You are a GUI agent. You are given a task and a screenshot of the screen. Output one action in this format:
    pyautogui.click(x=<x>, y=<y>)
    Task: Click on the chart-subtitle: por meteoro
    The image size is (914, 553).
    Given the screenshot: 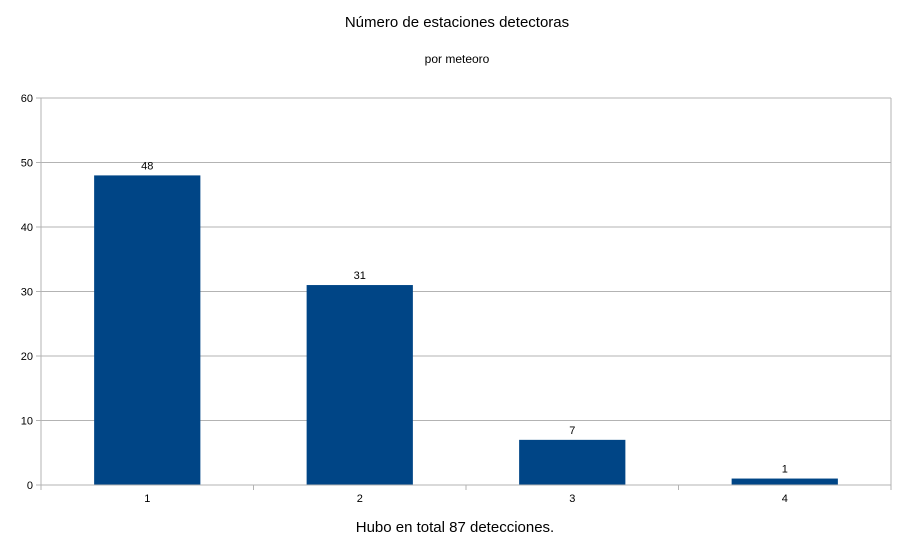 What is the action you would take?
    pyautogui.click(x=457, y=59)
    